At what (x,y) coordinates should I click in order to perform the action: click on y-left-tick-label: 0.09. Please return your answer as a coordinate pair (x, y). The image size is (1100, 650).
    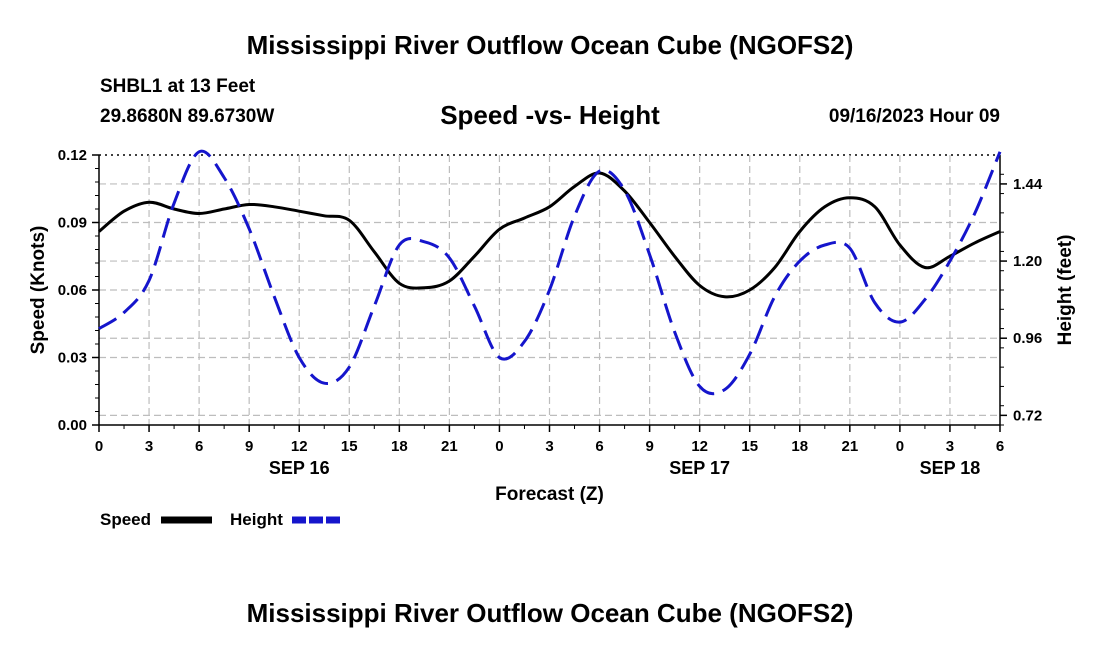
    Looking at the image, I should click on (72, 223).